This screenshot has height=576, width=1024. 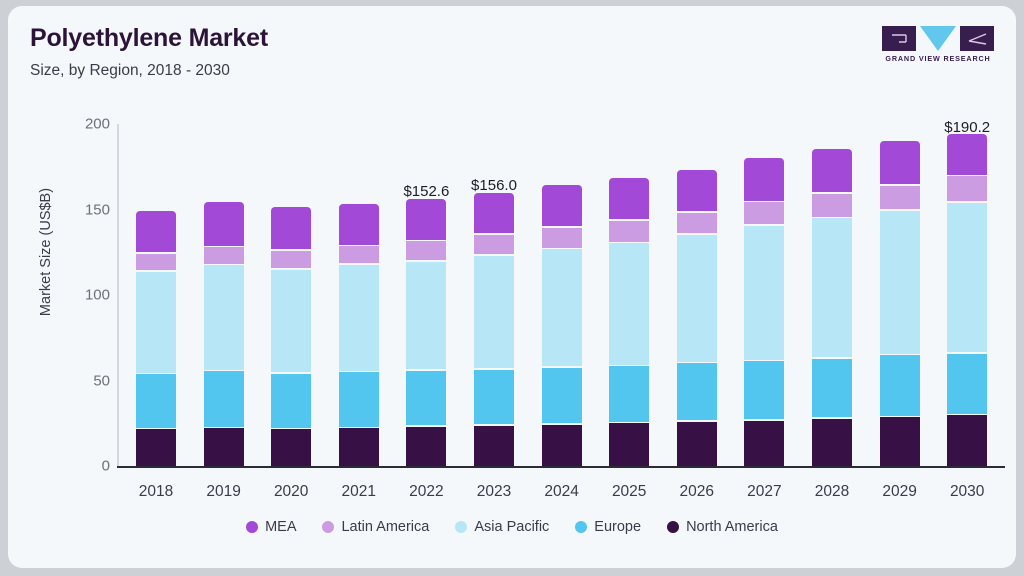 What do you see at coordinates (512, 527) in the screenshot?
I see `legend-label: Asia Pacific` at bounding box center [512, 527].